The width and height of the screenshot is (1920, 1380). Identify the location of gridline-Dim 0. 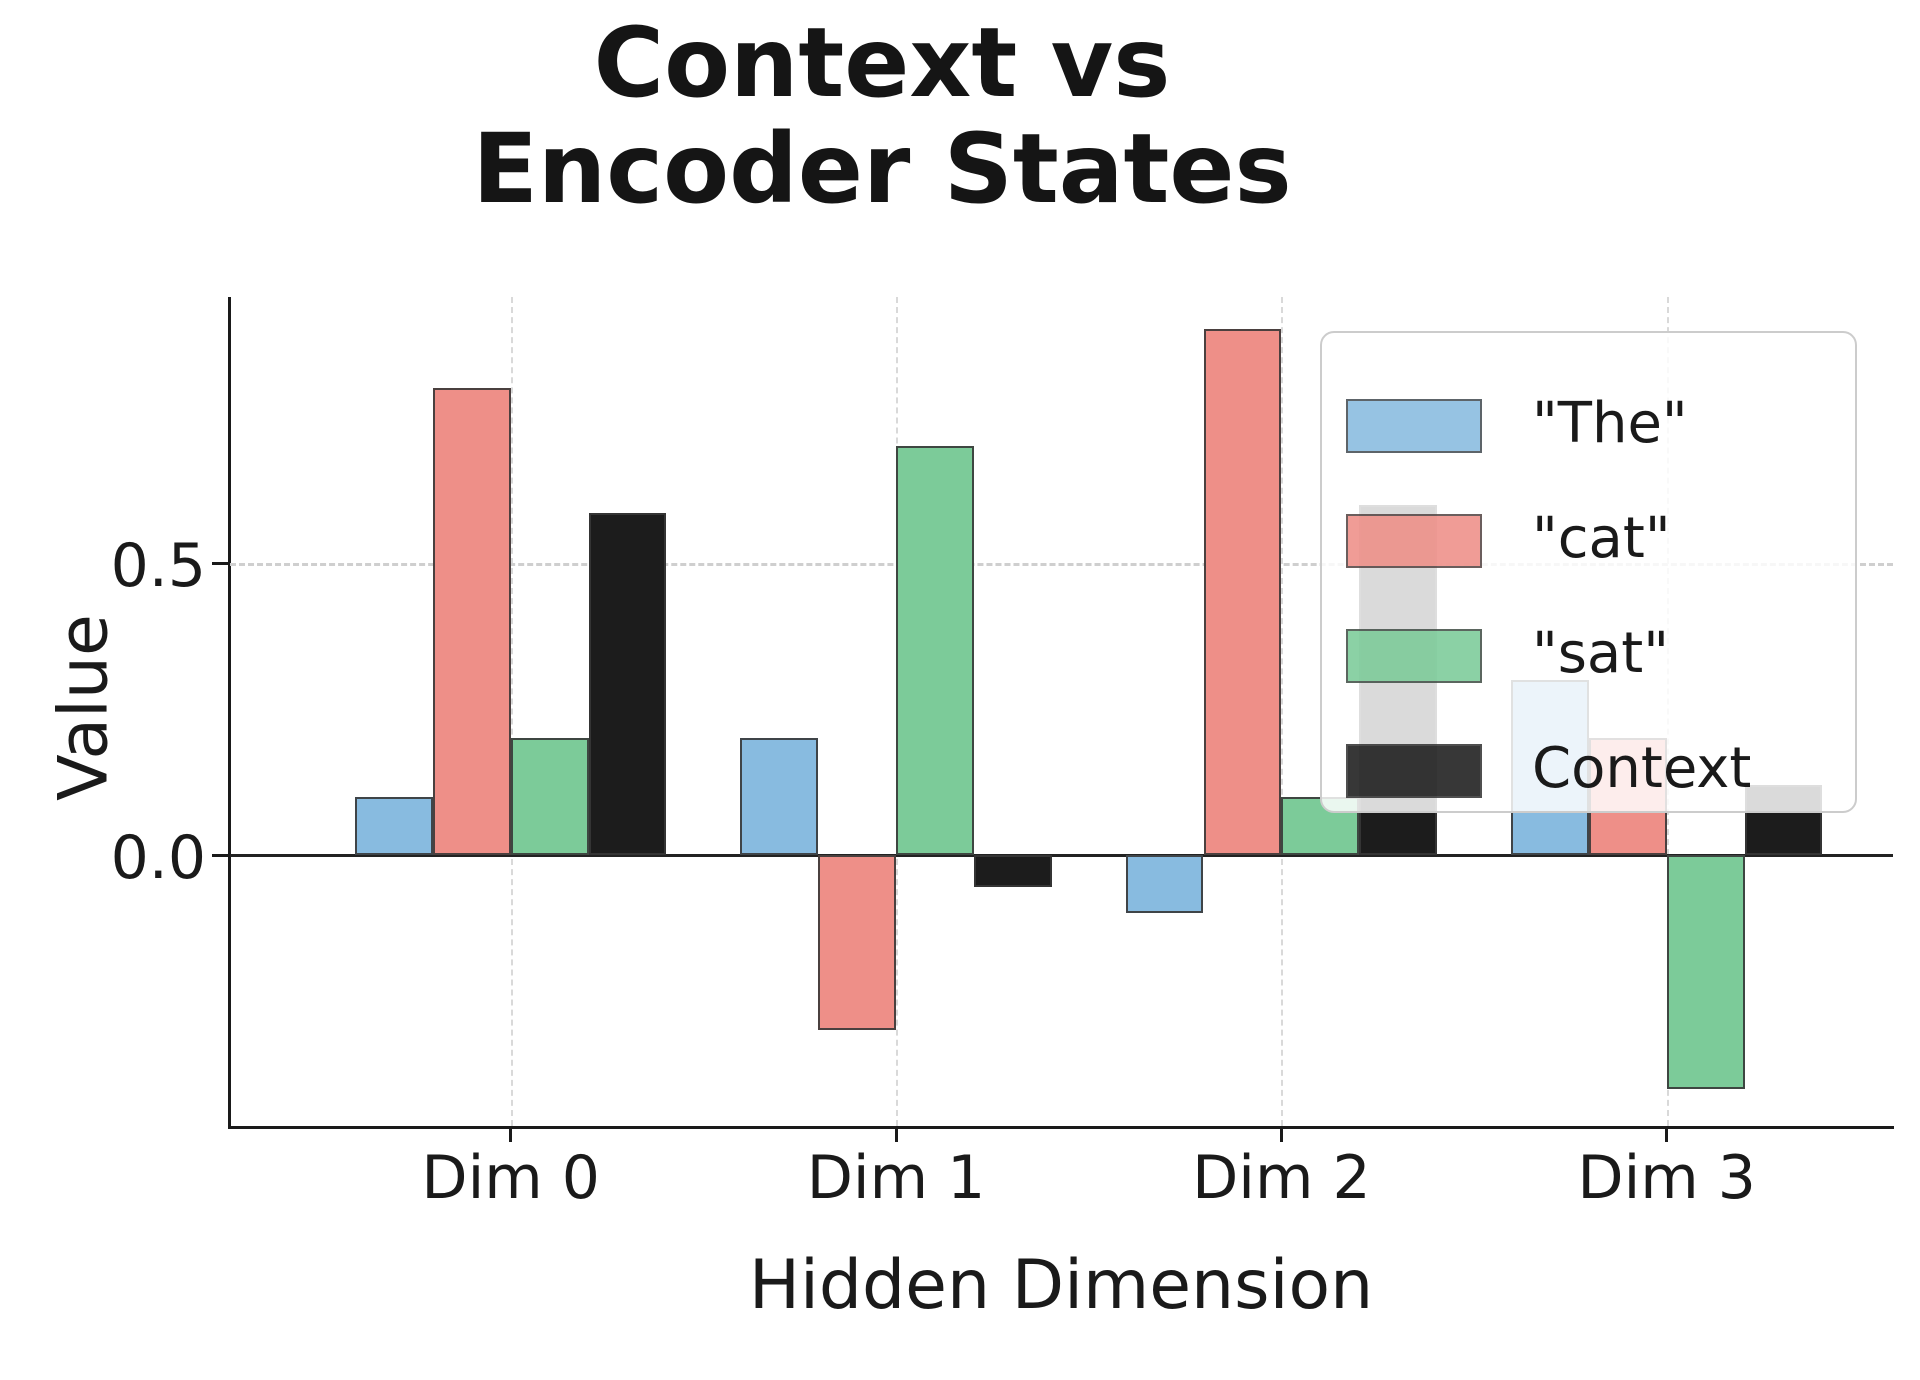
(511, 711).